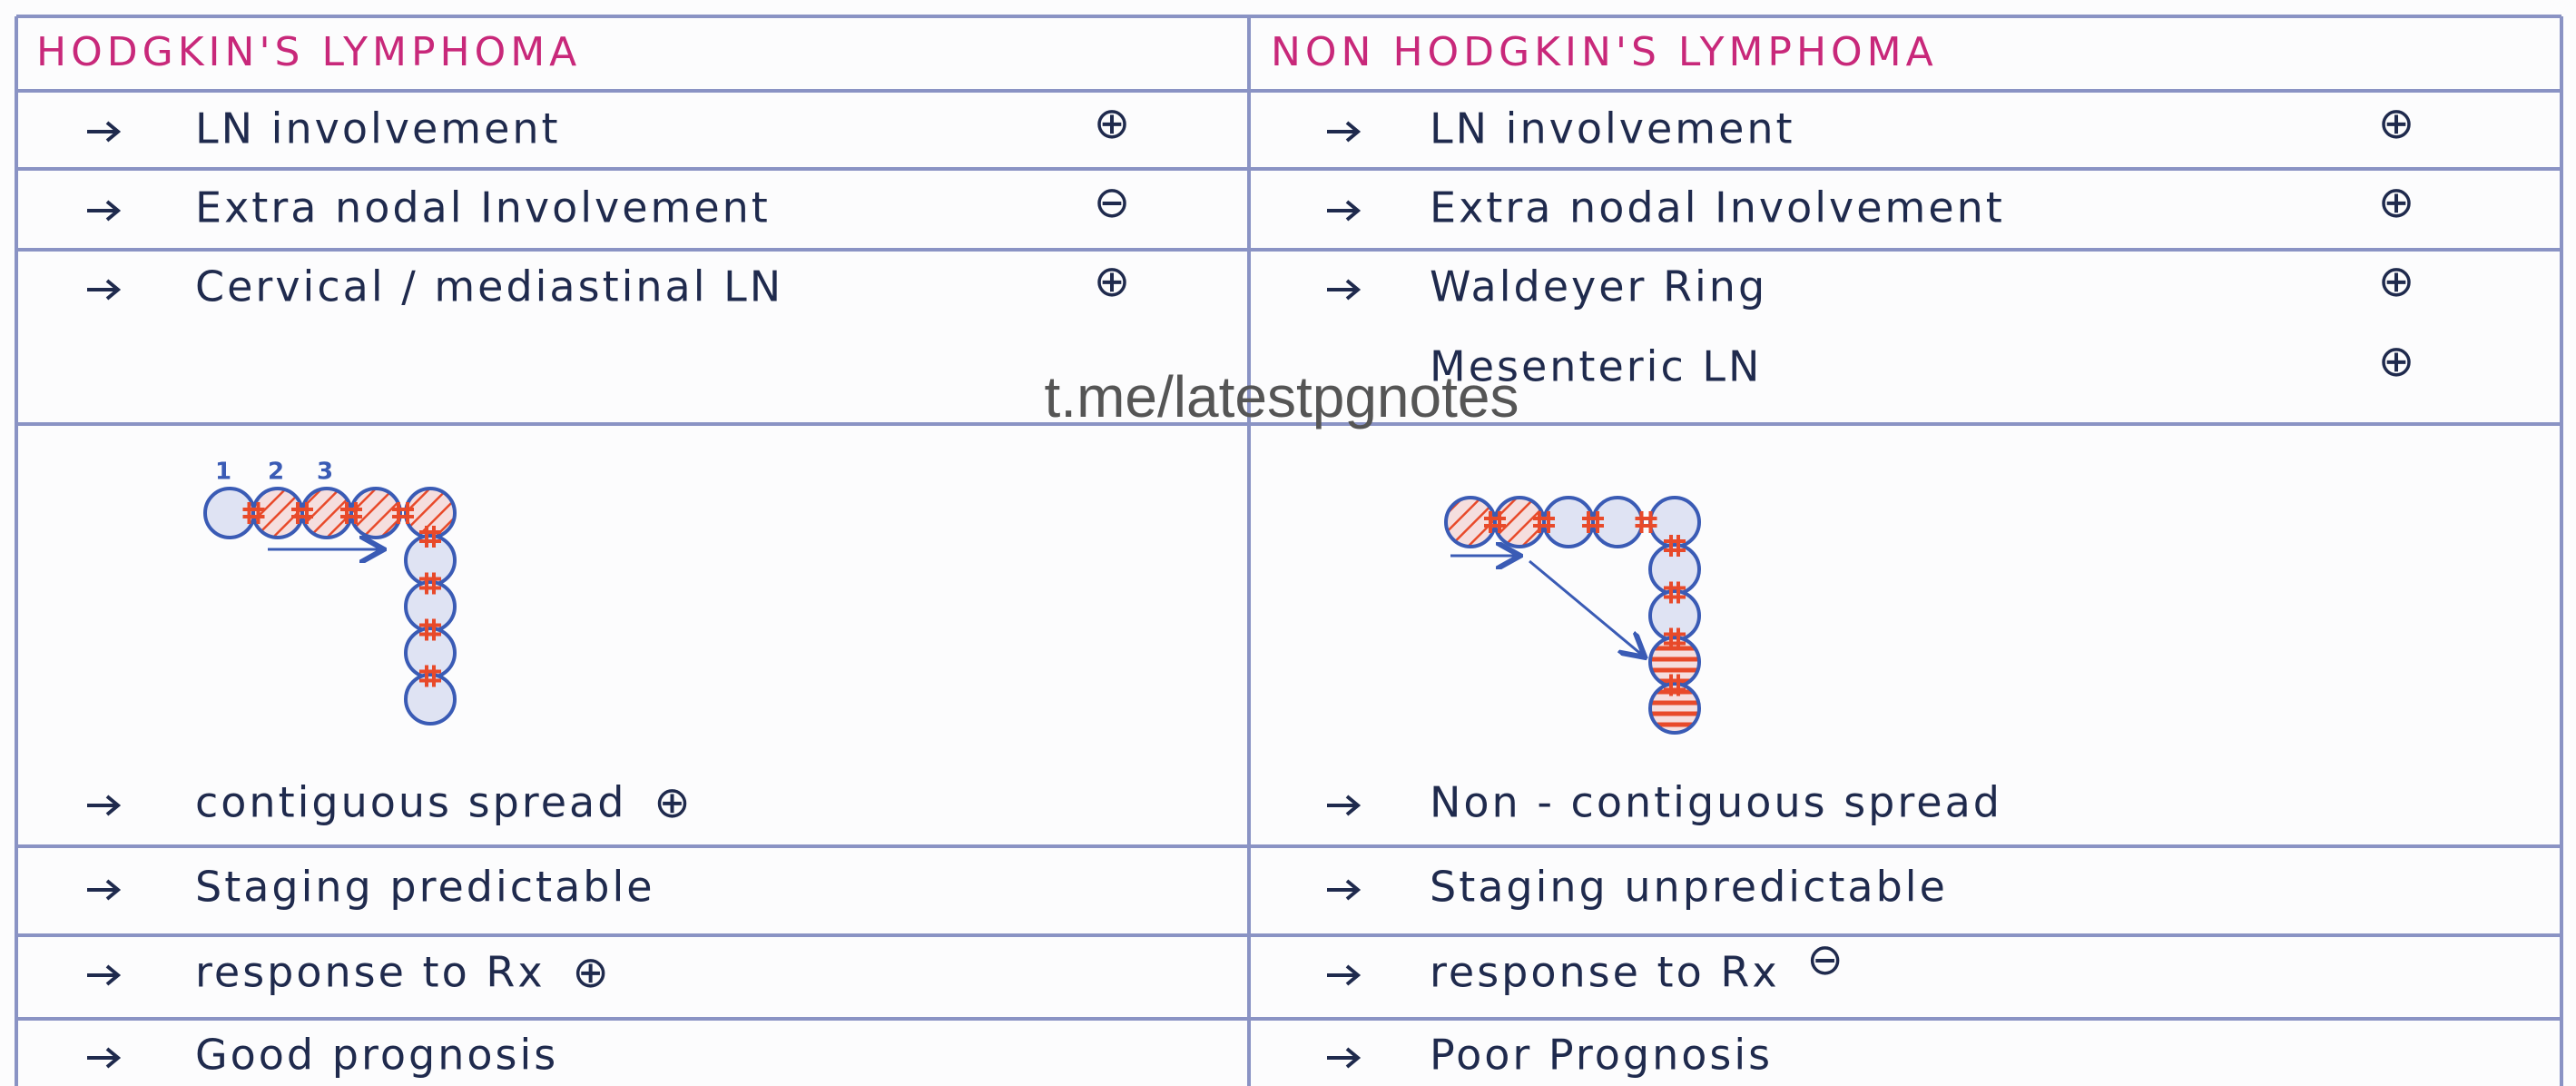 This screenshot has width=2576, height=1086. Describe the element at coordinates (1586, 607) in the screenshot. I see `spread-arrow` at that location.